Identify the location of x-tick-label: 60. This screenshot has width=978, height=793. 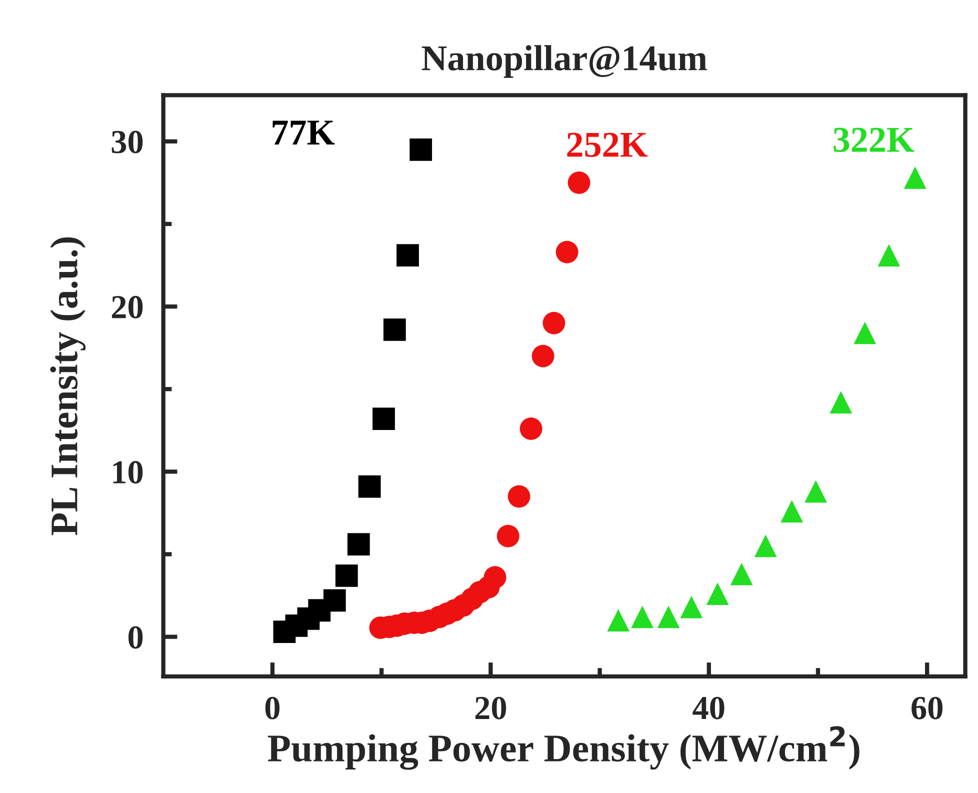
(927, 708).